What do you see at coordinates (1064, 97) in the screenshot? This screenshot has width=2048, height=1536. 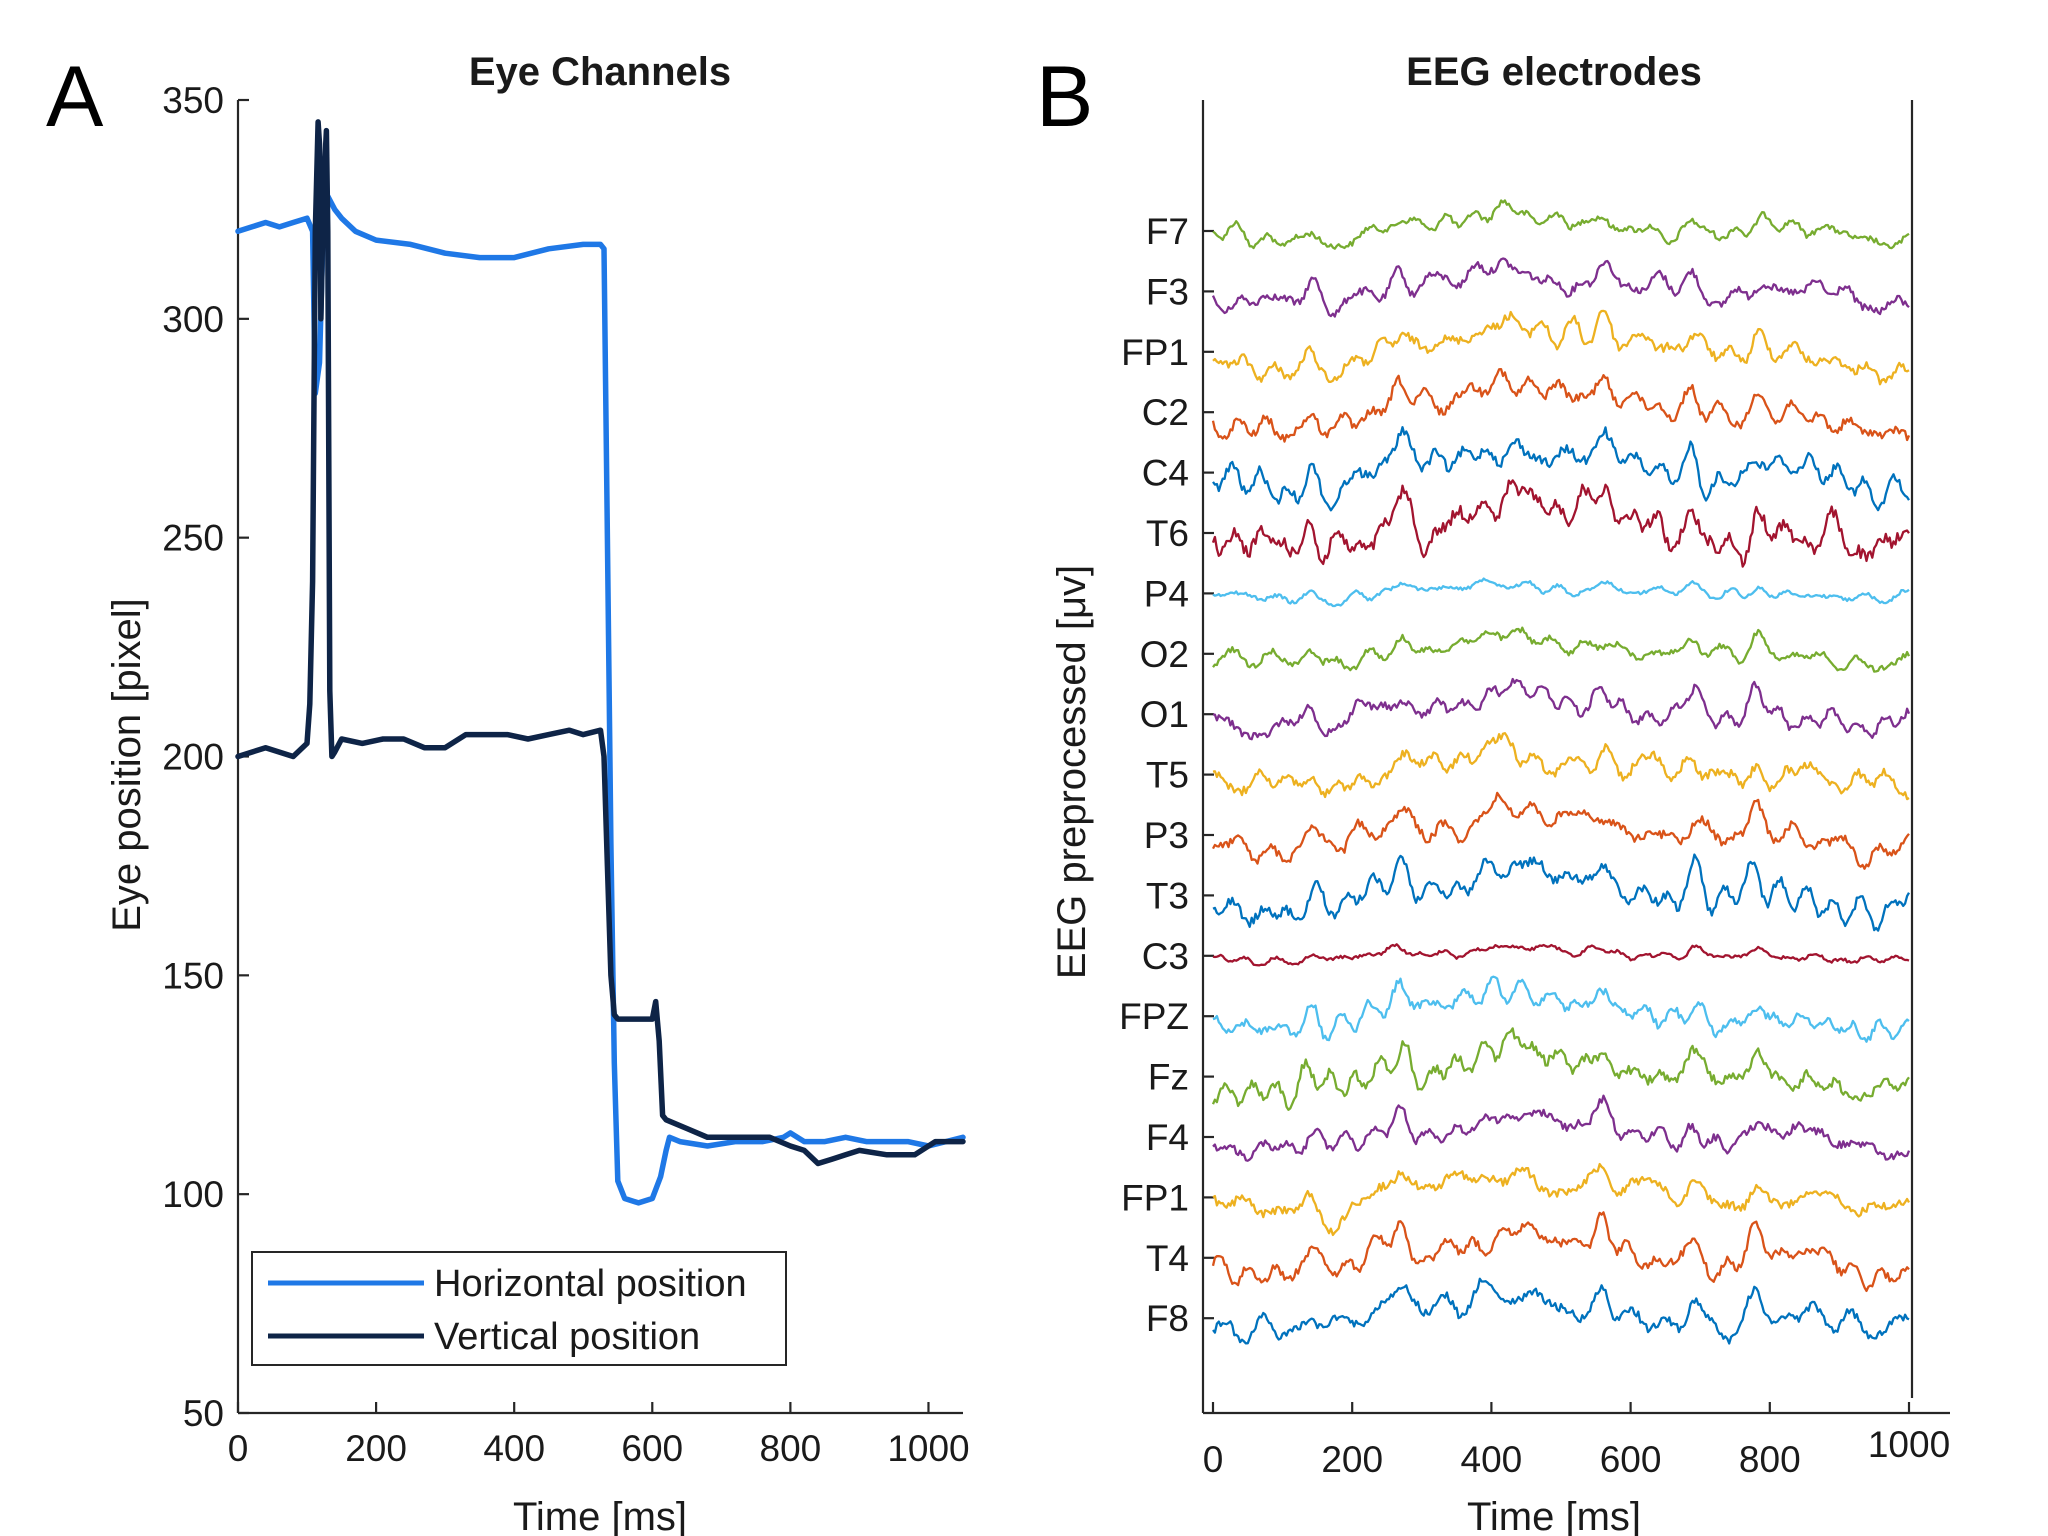 I see `panel-letter-b: B` at bounding box center [1064, 97].